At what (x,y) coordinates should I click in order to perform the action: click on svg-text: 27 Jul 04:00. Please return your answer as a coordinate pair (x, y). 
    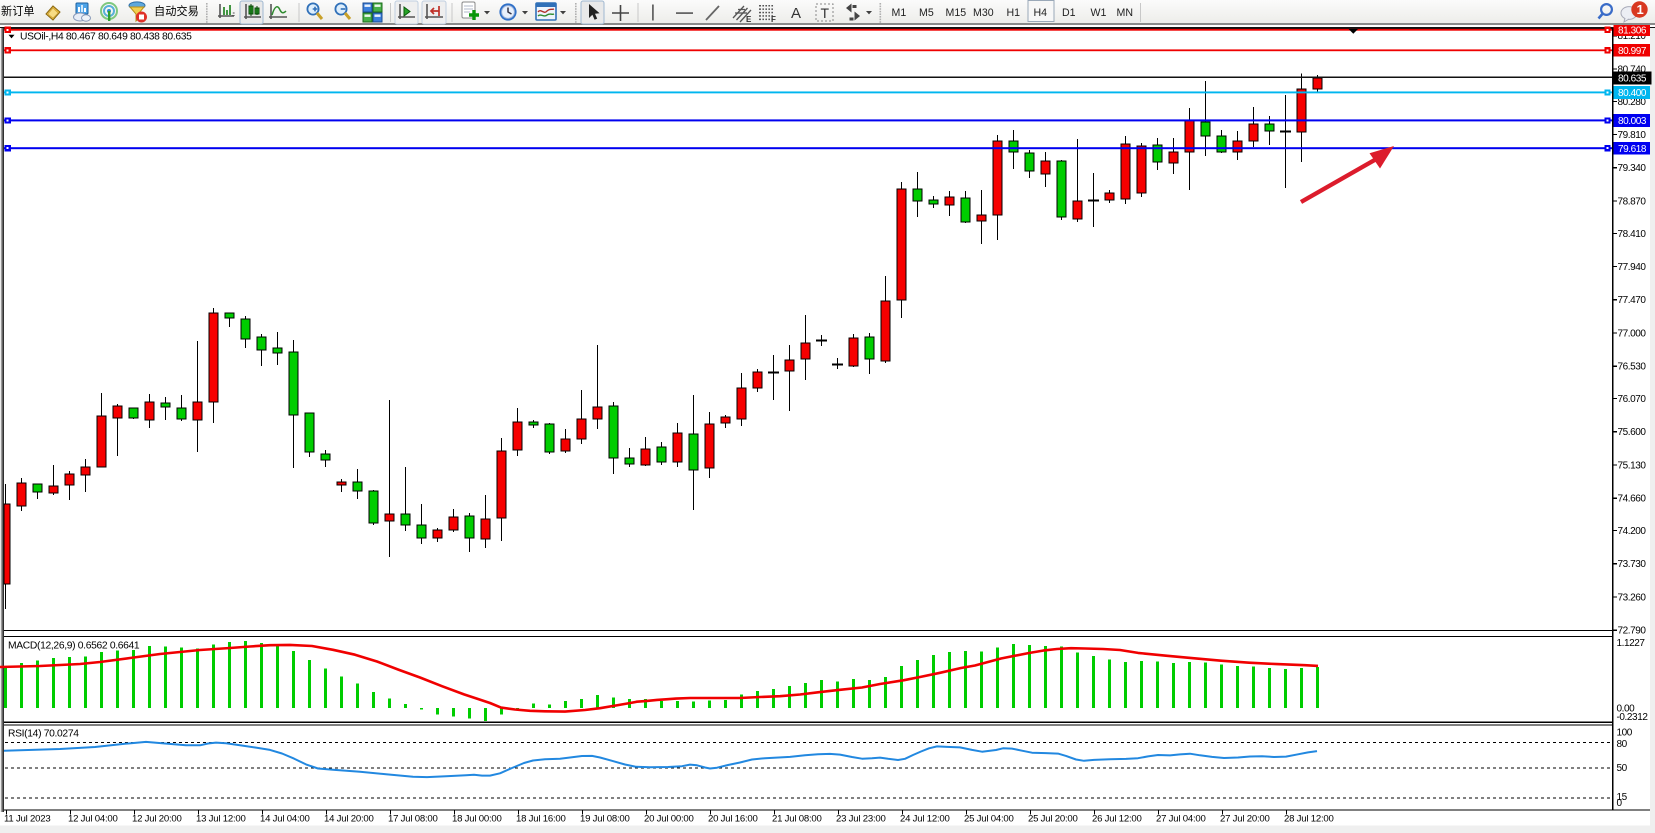
    Looking at the image, I should click on (1181, 819).